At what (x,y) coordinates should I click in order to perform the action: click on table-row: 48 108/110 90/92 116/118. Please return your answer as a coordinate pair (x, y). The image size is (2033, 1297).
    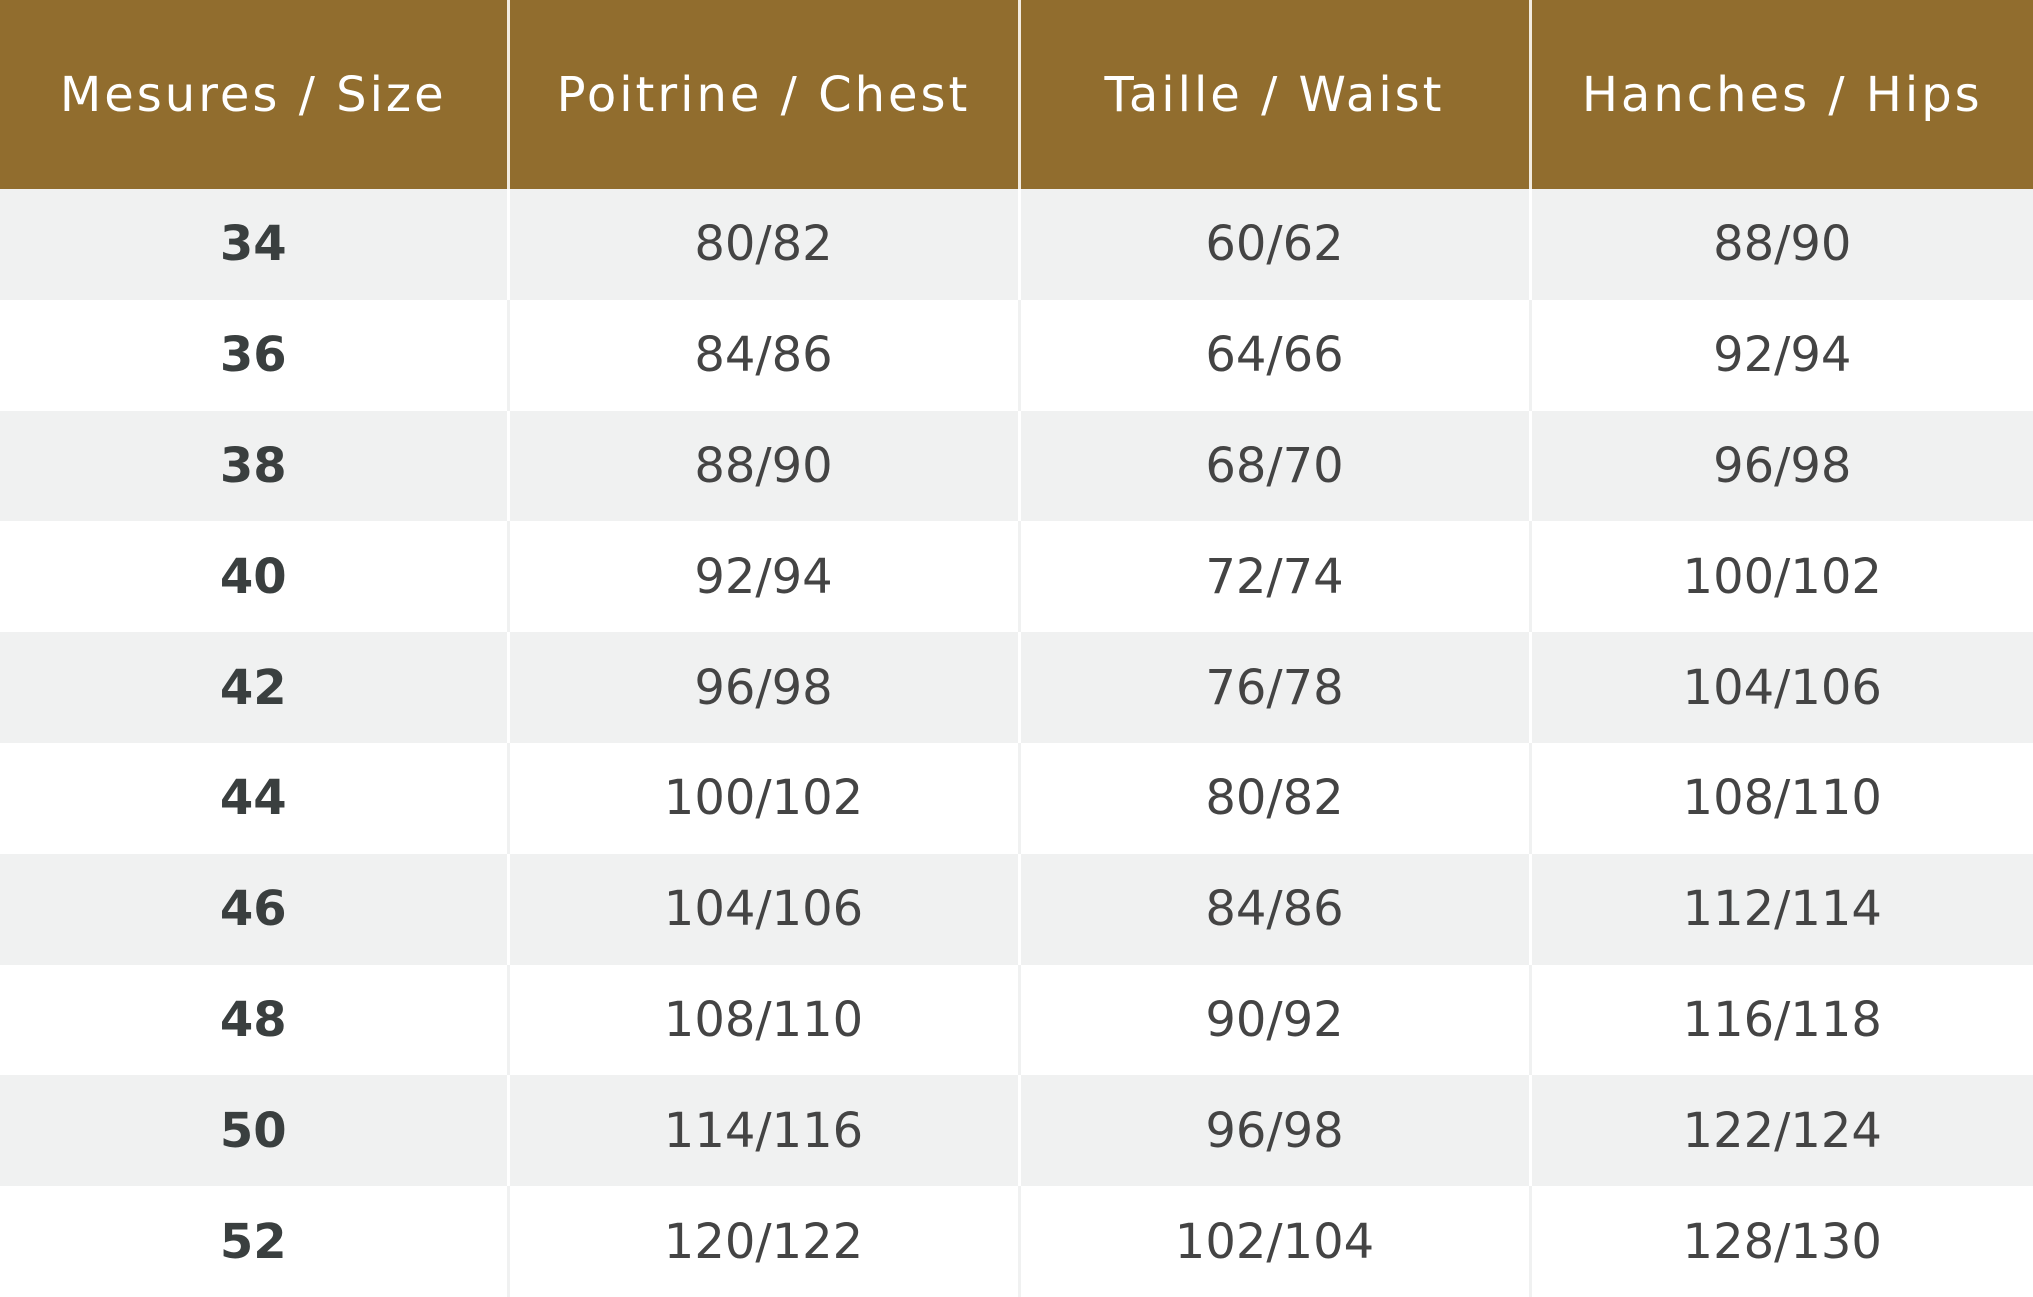
    Looking at the image, I should click on (1016, 1020).